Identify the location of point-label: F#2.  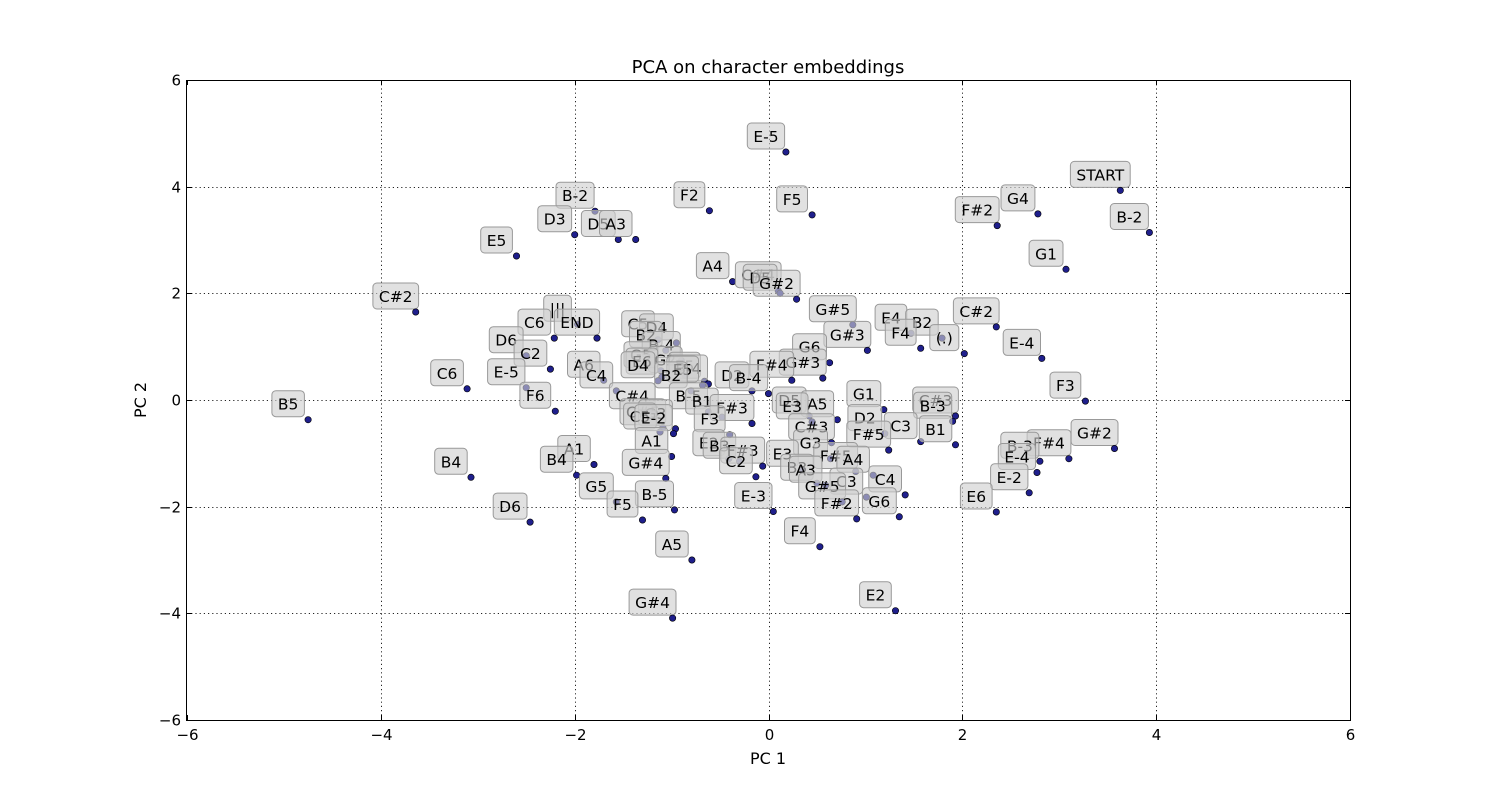
(837, 504).